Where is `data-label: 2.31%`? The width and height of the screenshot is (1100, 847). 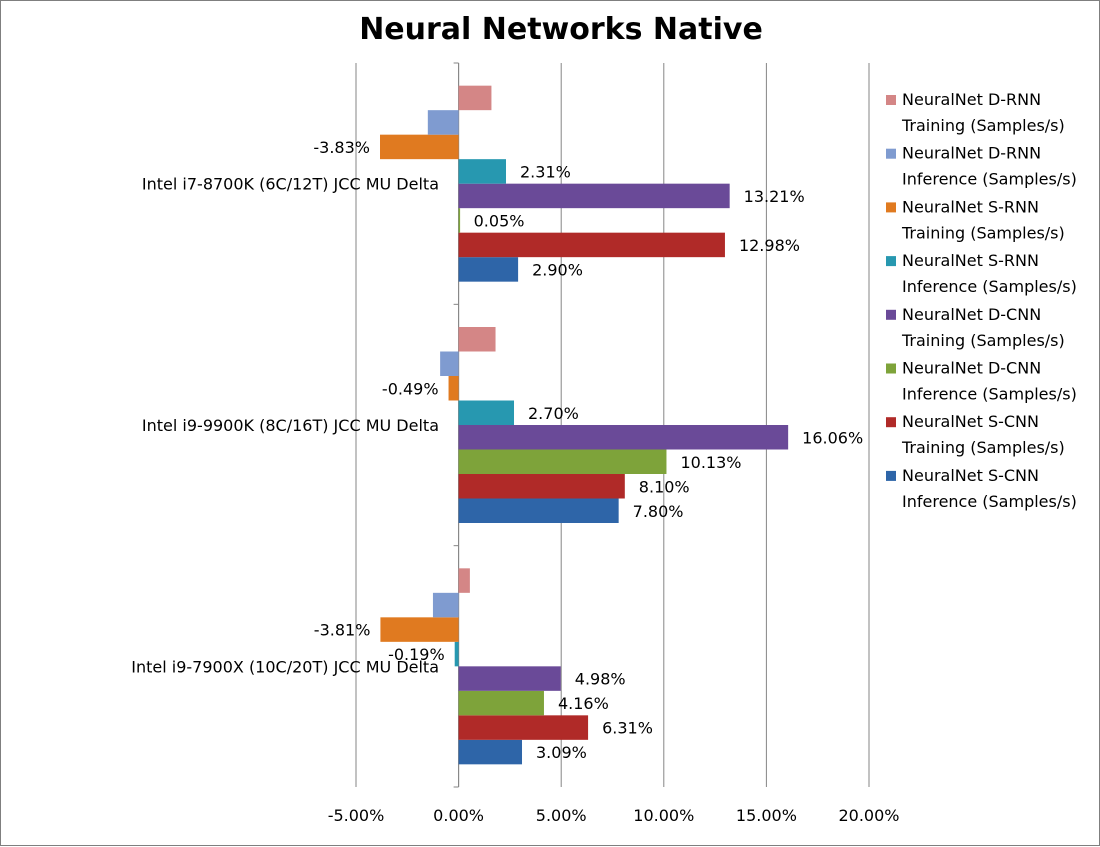
data-label: 2.31% is located at coordinates (545, 171).